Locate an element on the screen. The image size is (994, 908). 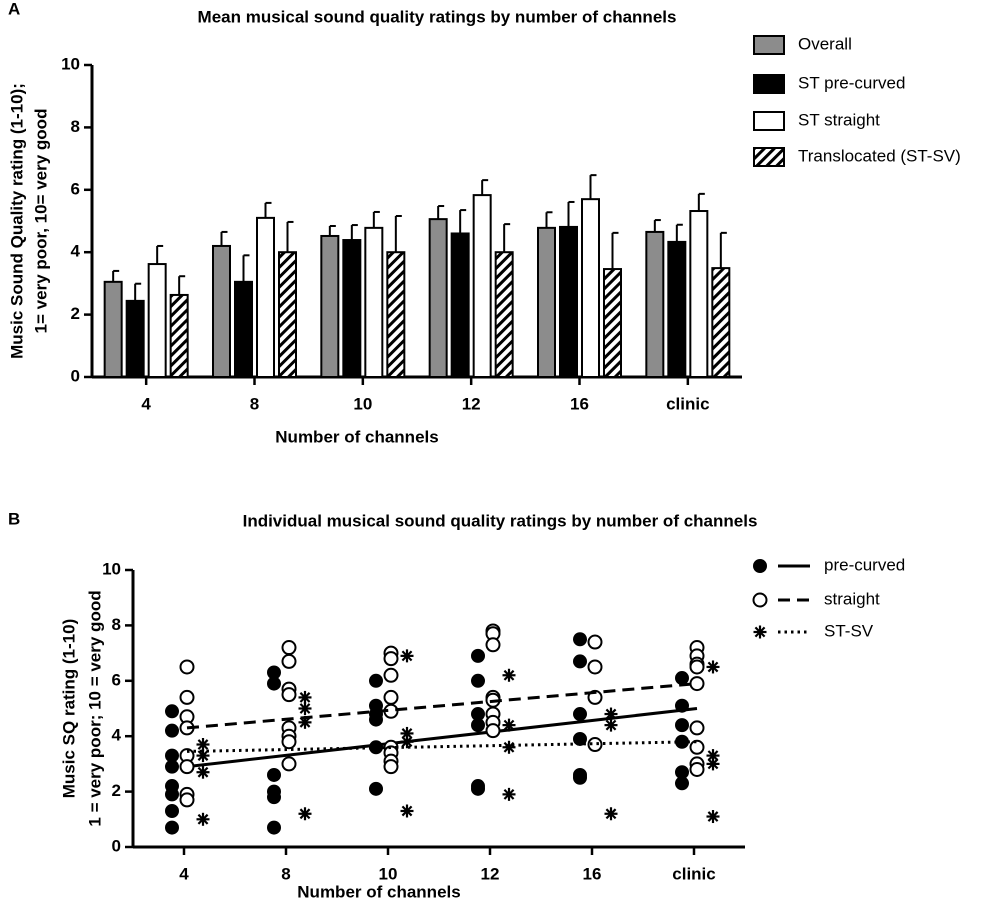
panel-label: A is located at coordinates (14, 9).